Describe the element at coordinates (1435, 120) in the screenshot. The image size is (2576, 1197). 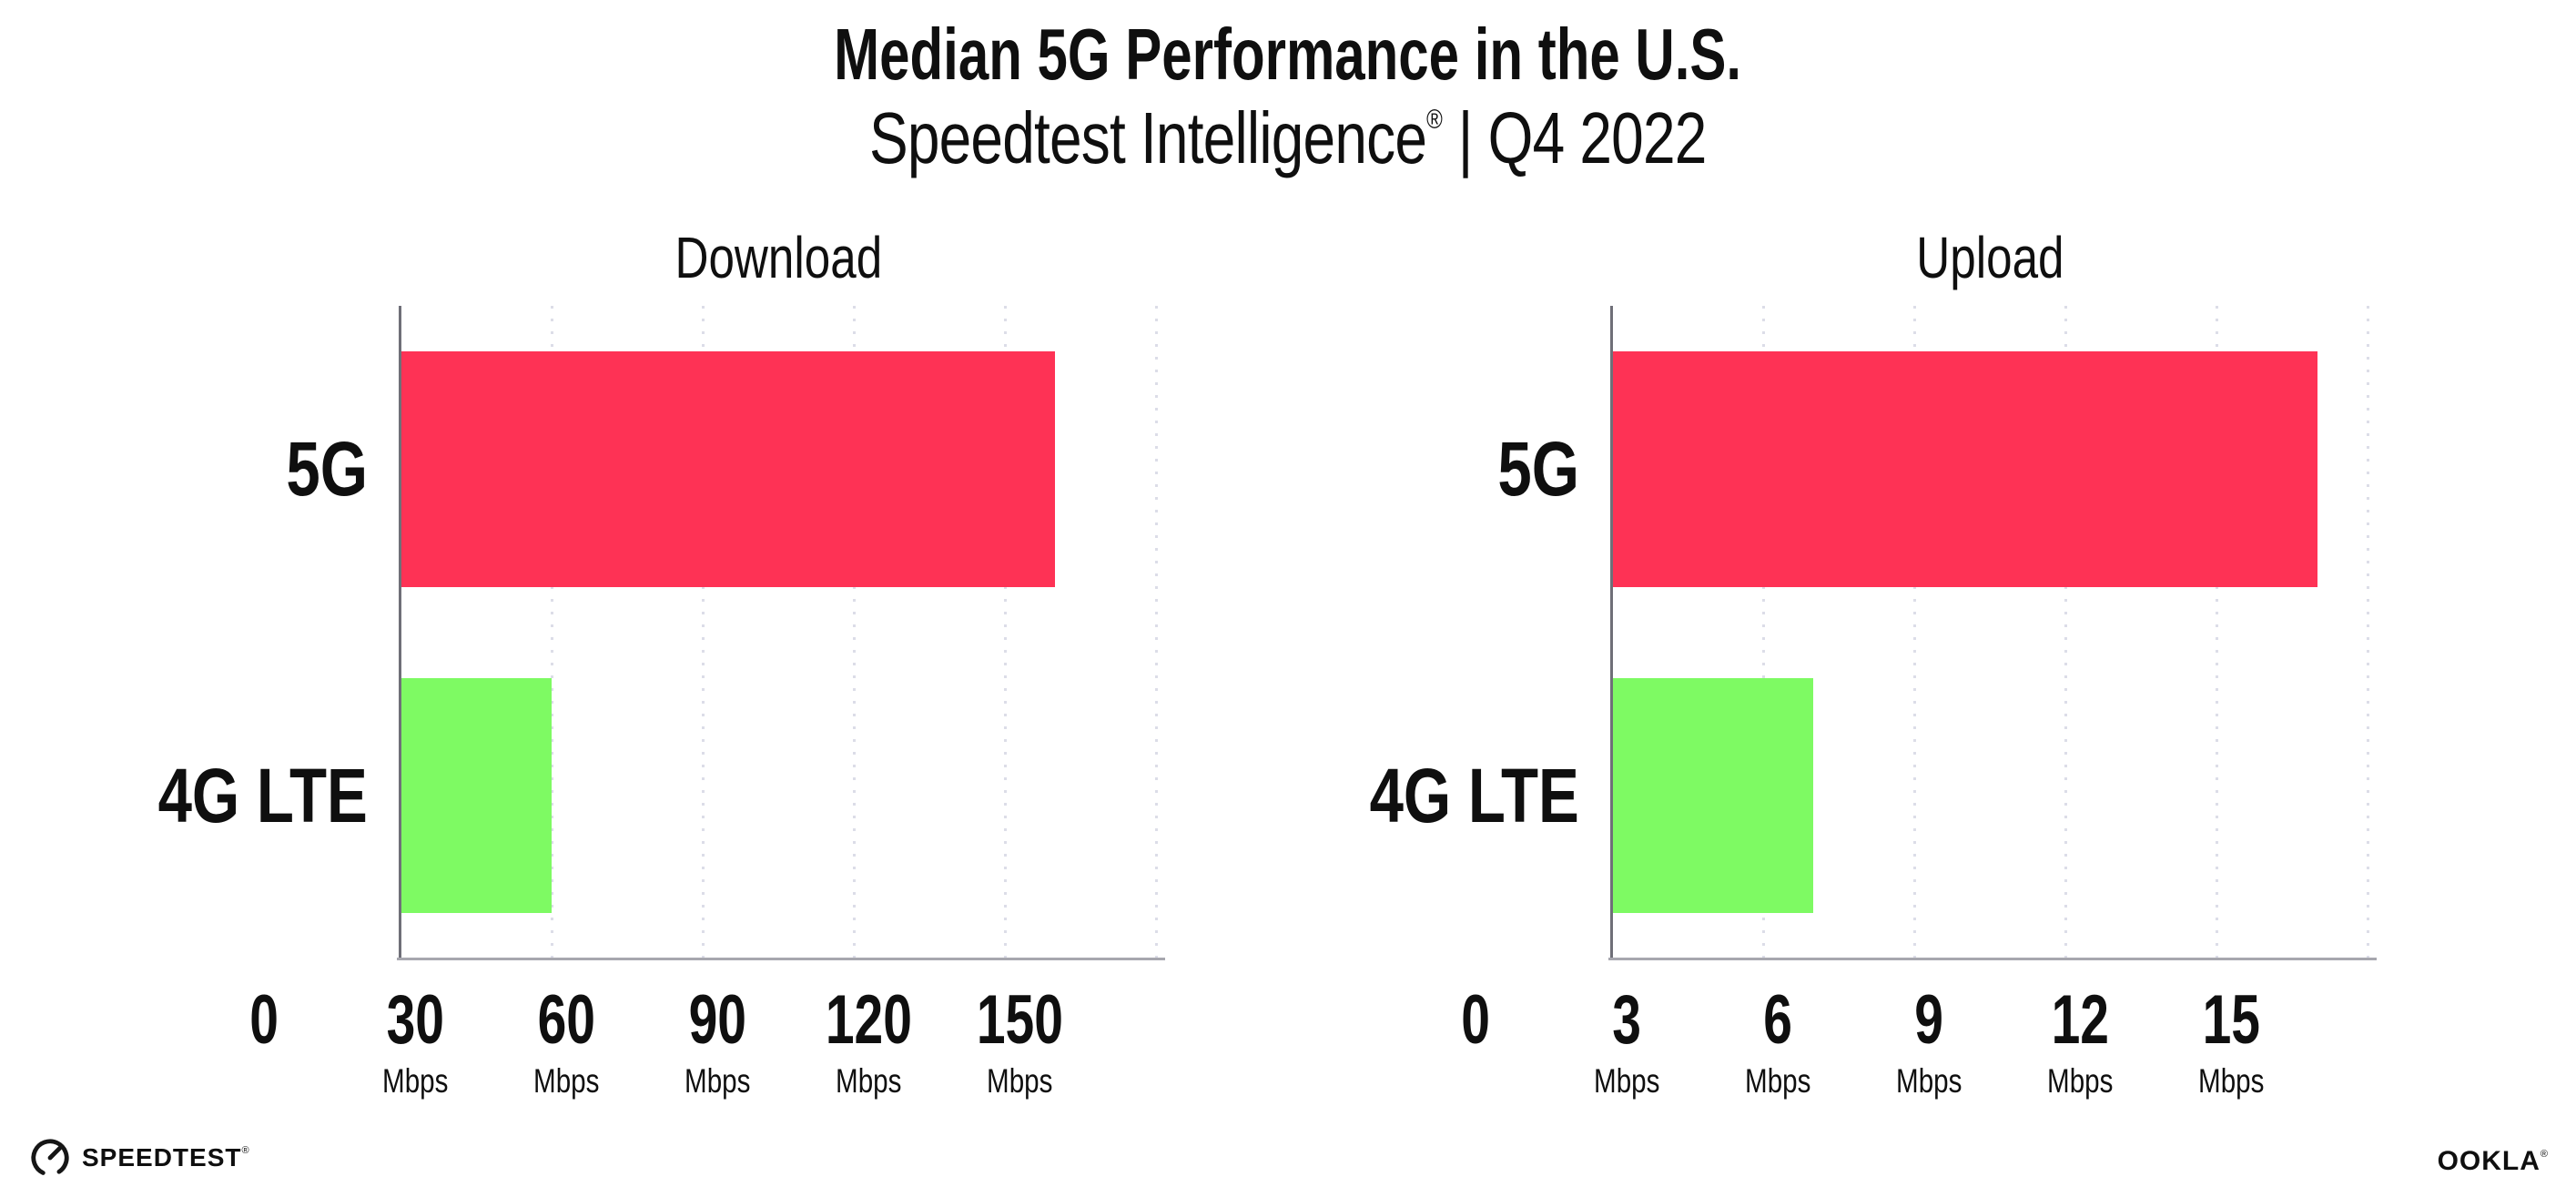
I see `registered-trademark-icon: ®` at that location.